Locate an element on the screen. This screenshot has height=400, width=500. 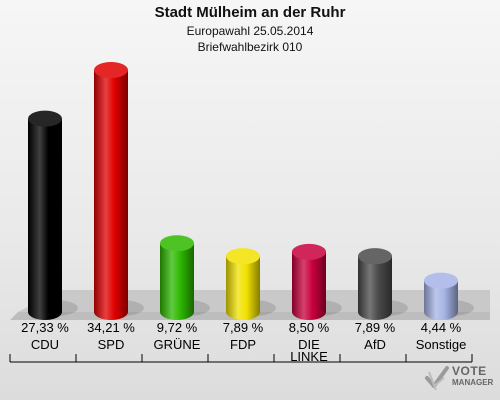
bar-afd is located at coordinates (375, 288).